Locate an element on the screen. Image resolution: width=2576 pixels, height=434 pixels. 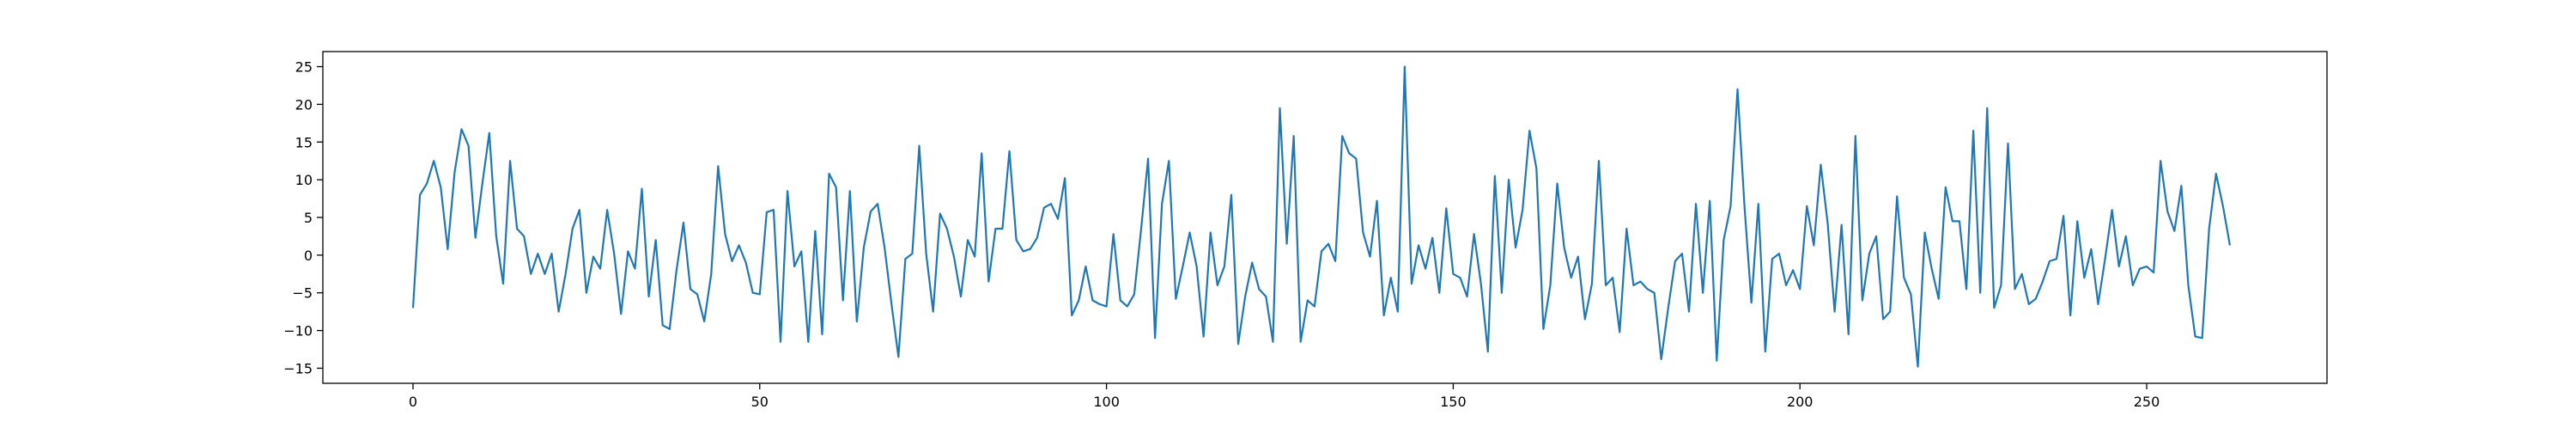
y-axis: −15 −10 −5 0 5 10 15 20 25 is located at coordinates (303, 217).